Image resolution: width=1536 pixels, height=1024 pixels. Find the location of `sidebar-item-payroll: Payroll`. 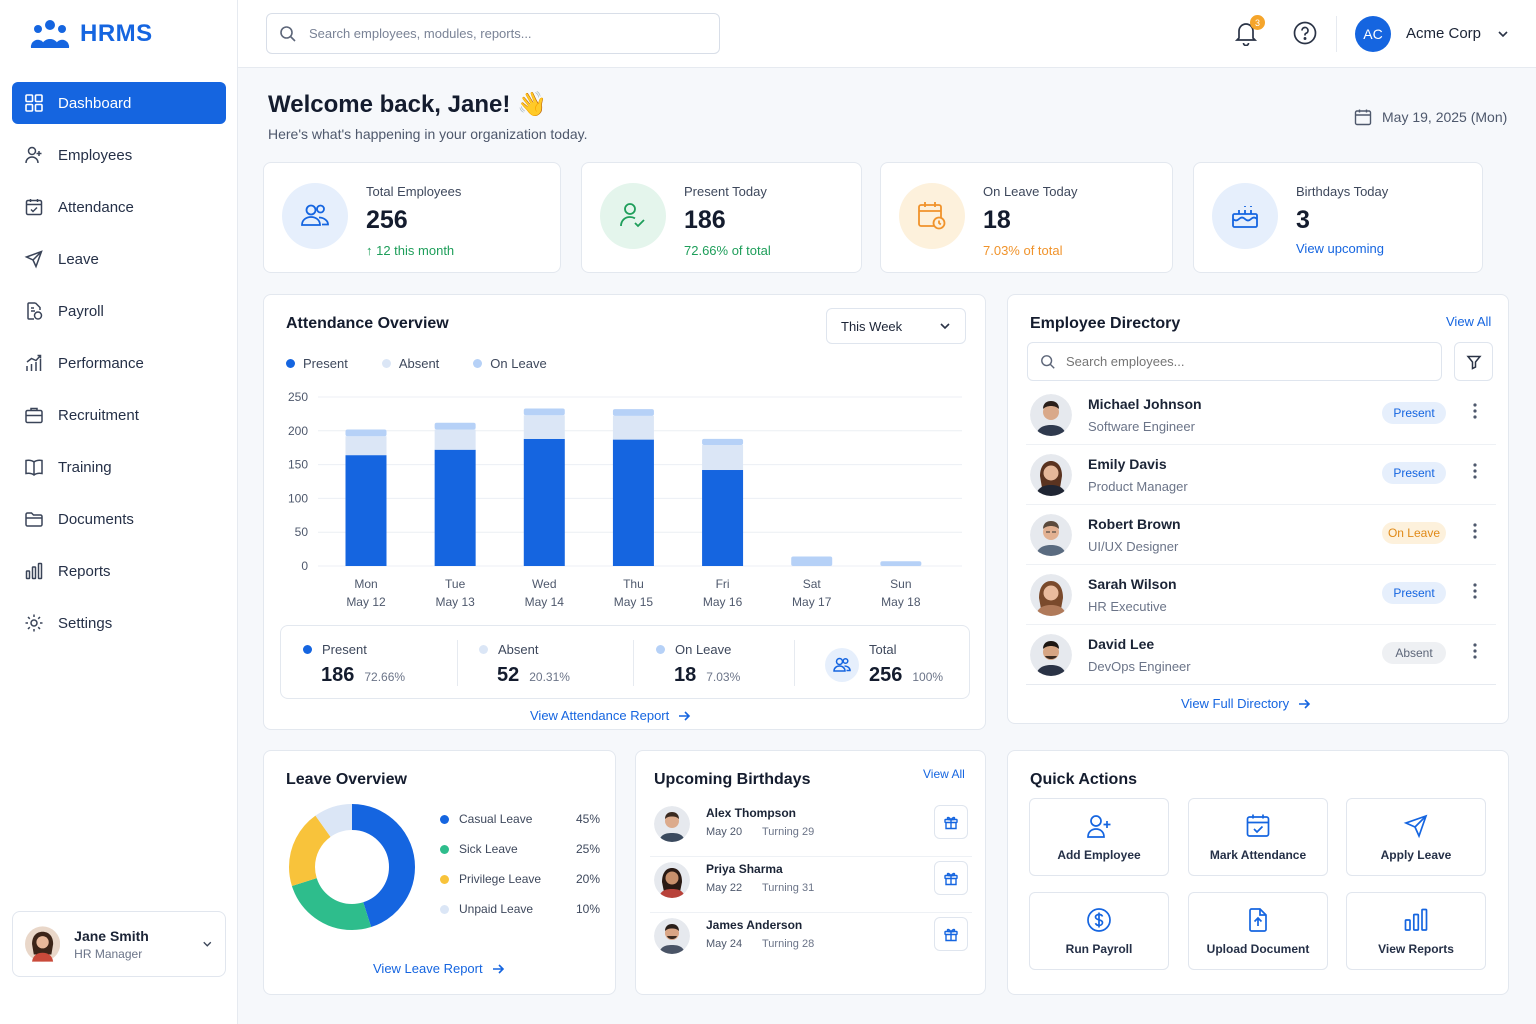

sidebar-item-payroll: Payroll is located at coordinates (119, 311).